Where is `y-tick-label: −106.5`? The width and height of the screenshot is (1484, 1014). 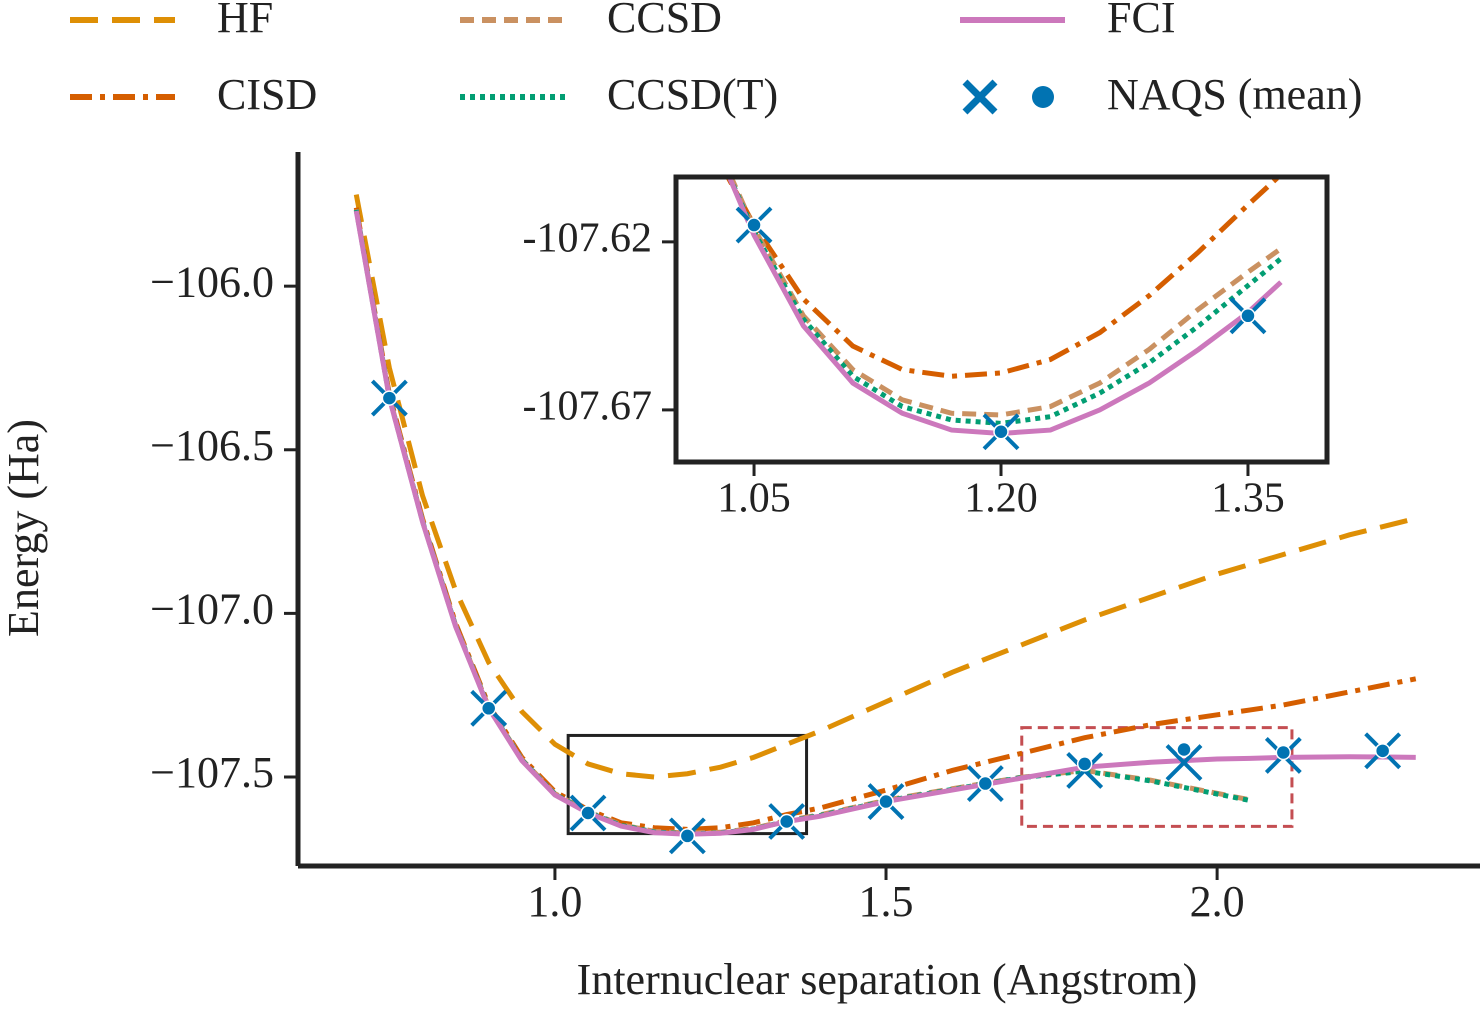 y-tick-label: −106.5 is located at coordinates (212, 445).